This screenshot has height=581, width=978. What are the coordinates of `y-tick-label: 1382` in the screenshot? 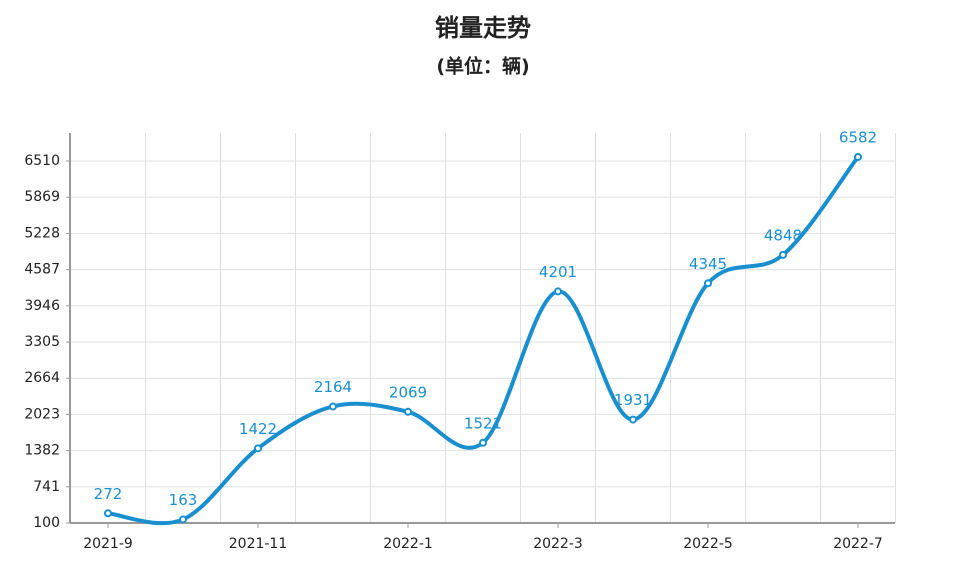 It's located at (42, 451).